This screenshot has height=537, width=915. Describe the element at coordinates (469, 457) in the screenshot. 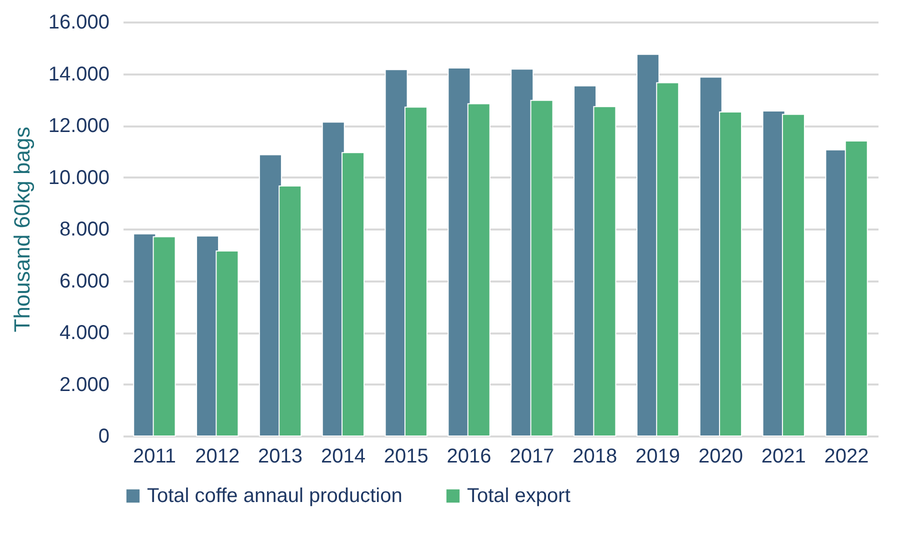

I see `x-tick-label: 2016` at that location.